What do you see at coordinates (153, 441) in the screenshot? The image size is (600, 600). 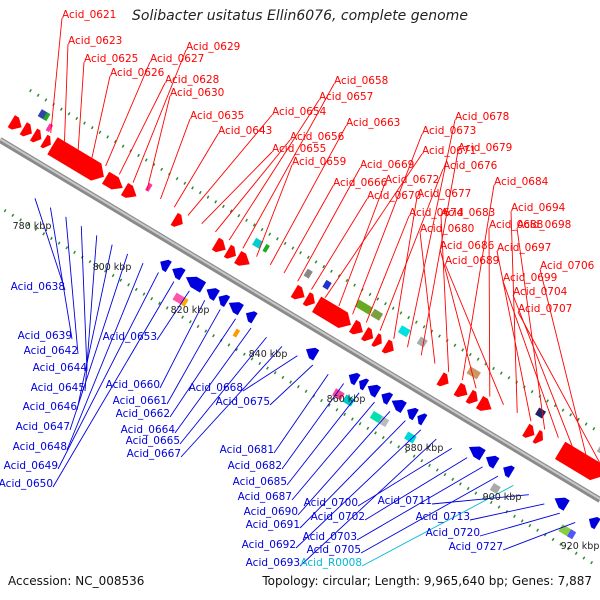 I see `gene-label: Acid_0665` at bounding box center [153, 441].